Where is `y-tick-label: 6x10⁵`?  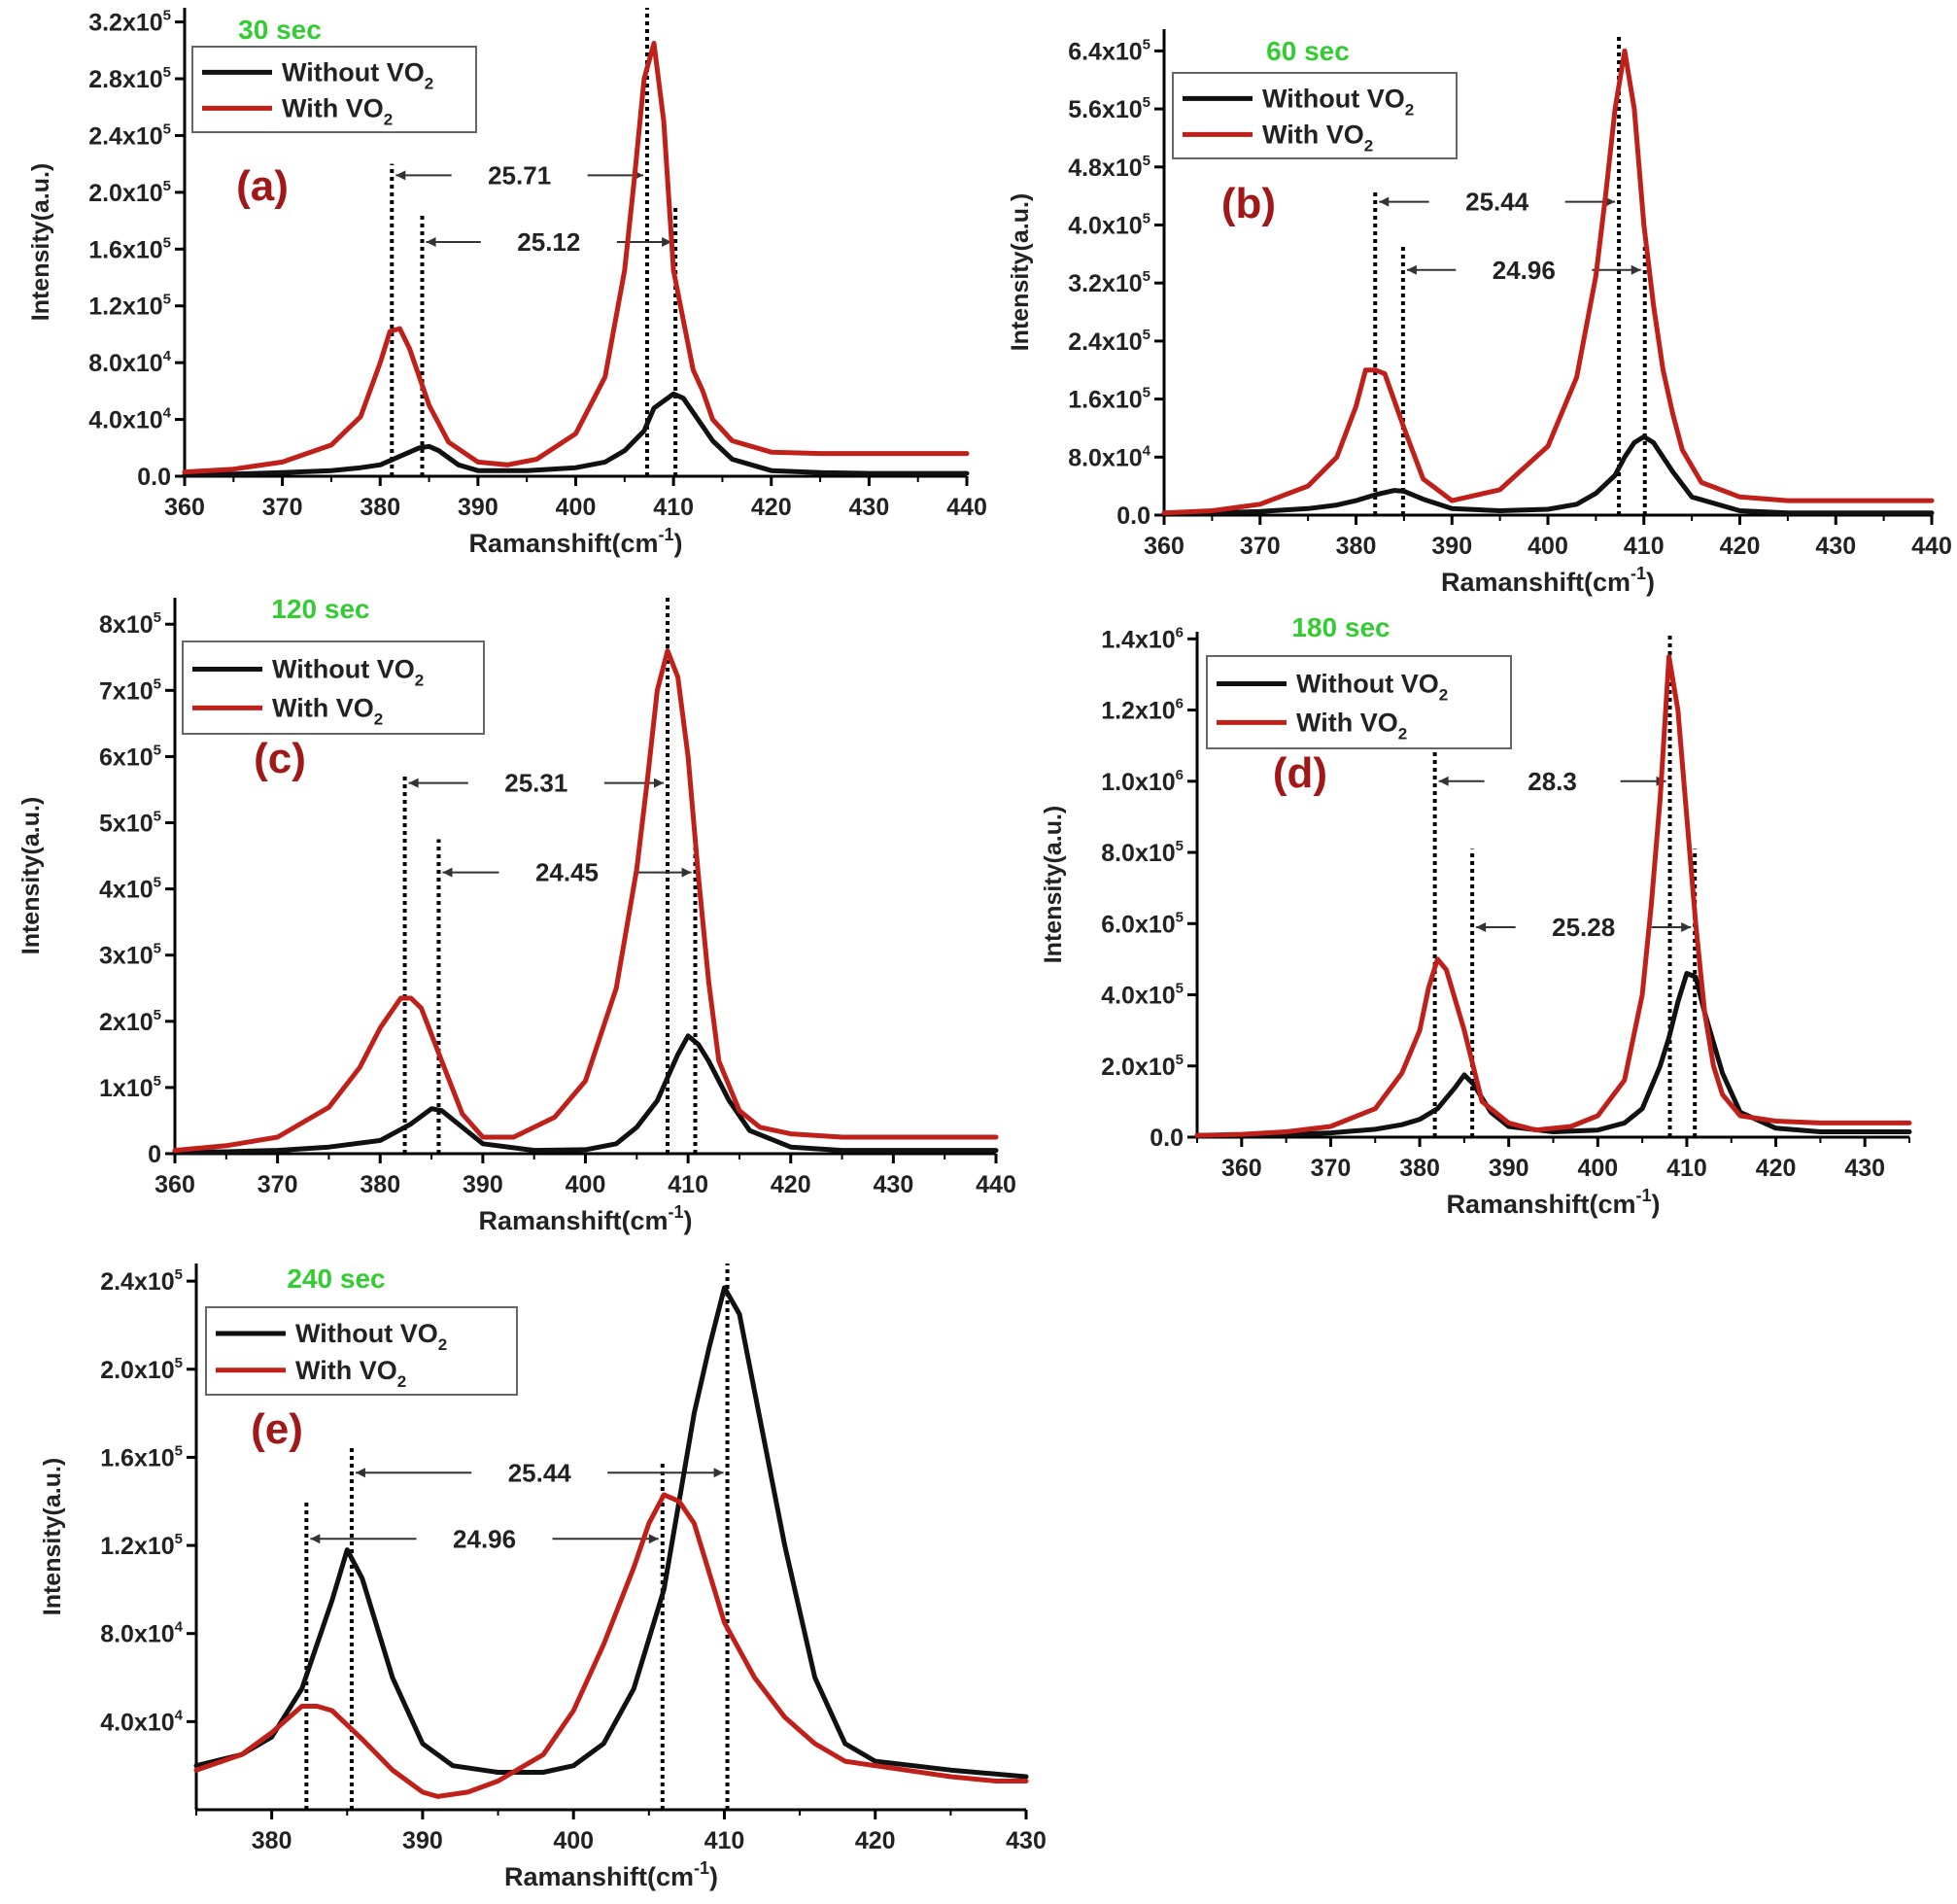 y-tick-label: 6x10⁵ is located at coordinates (130, 756).